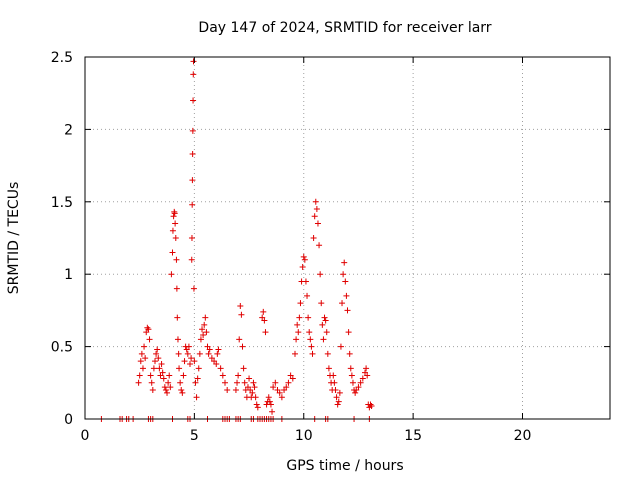 The image size is (640, 480). Describe the element at coordinates (194, 436) in the screenshot. I see `x-tick-label: 5` at that location.